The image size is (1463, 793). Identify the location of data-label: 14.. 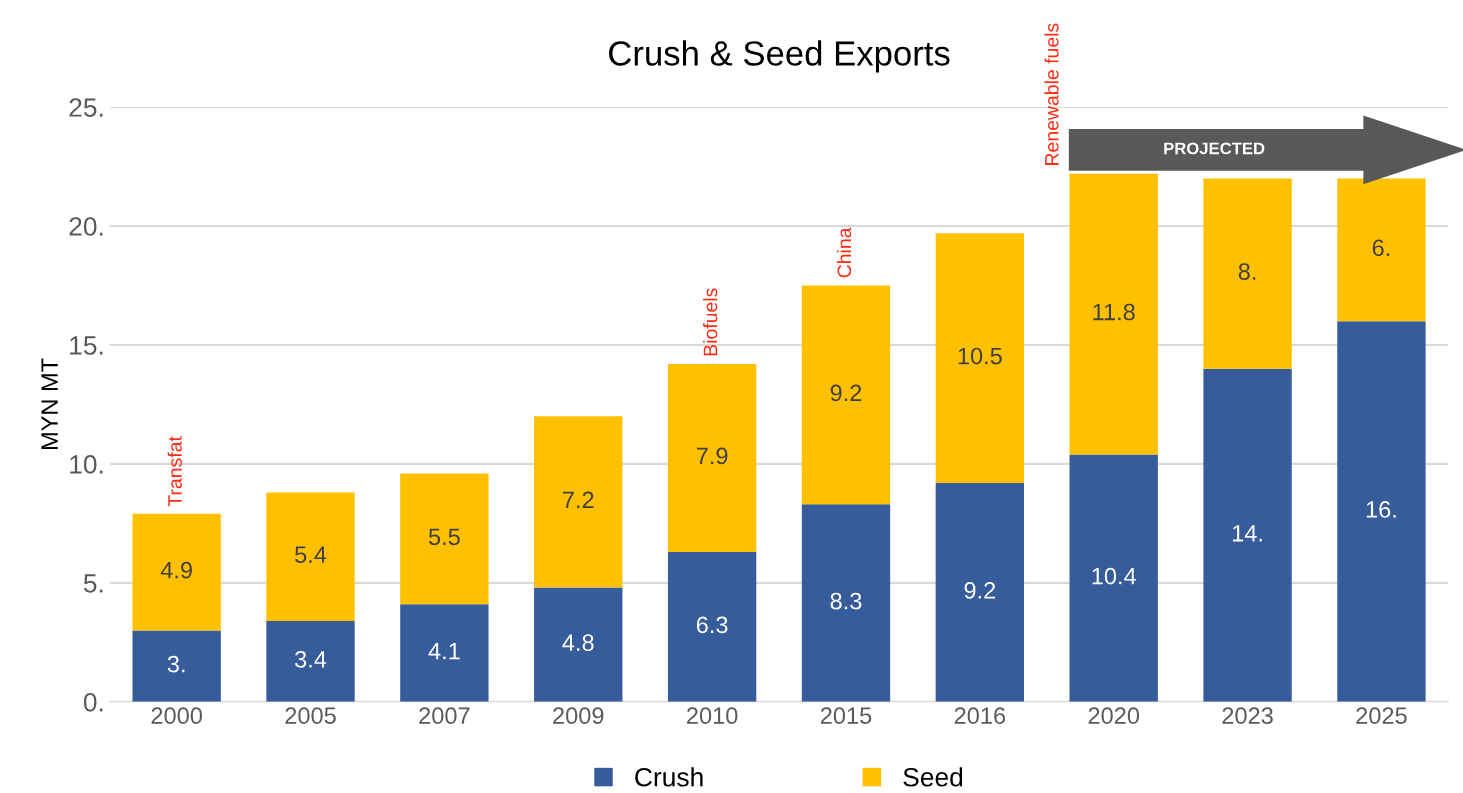
(1247, 533).